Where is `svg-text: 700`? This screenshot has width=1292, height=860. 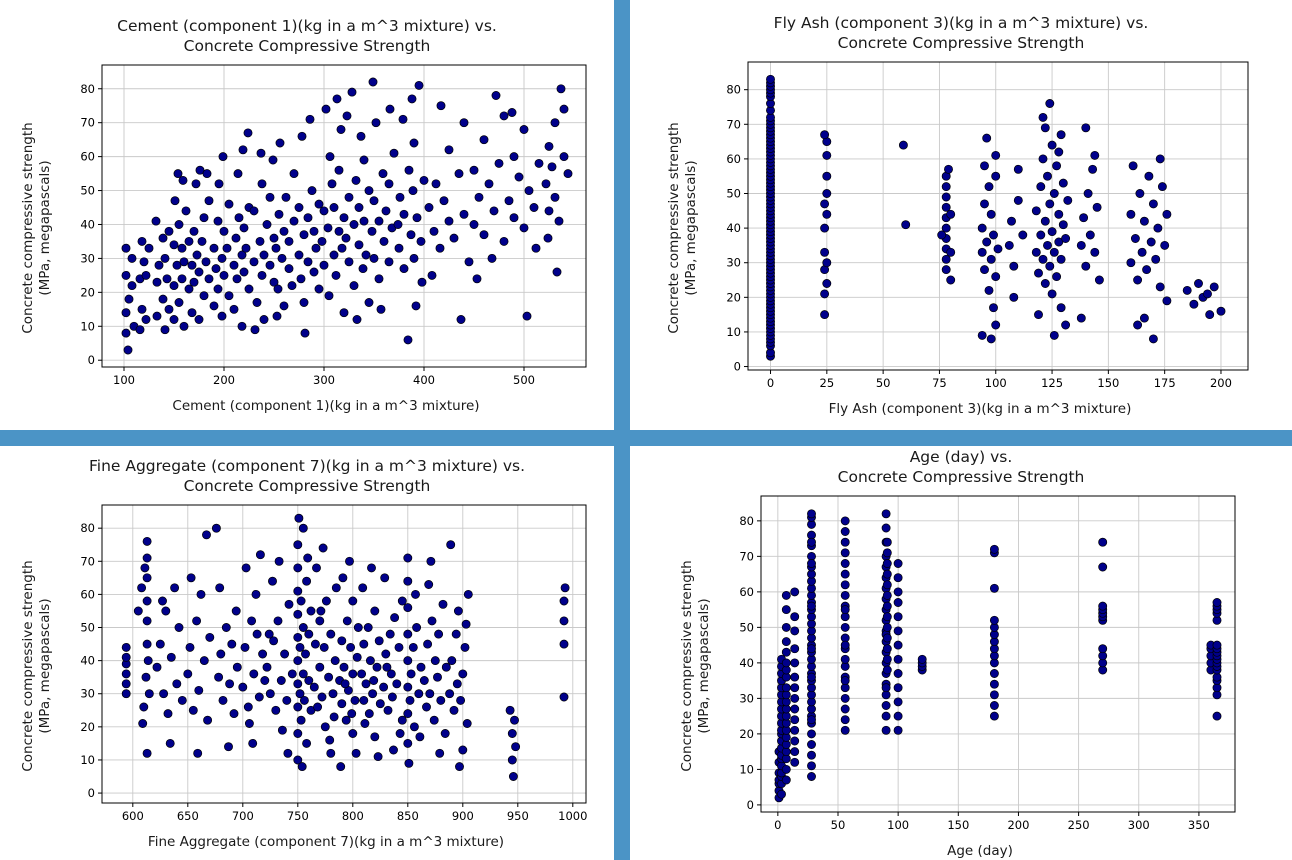
svg-text: 700 is located at coordinates (243, 816).